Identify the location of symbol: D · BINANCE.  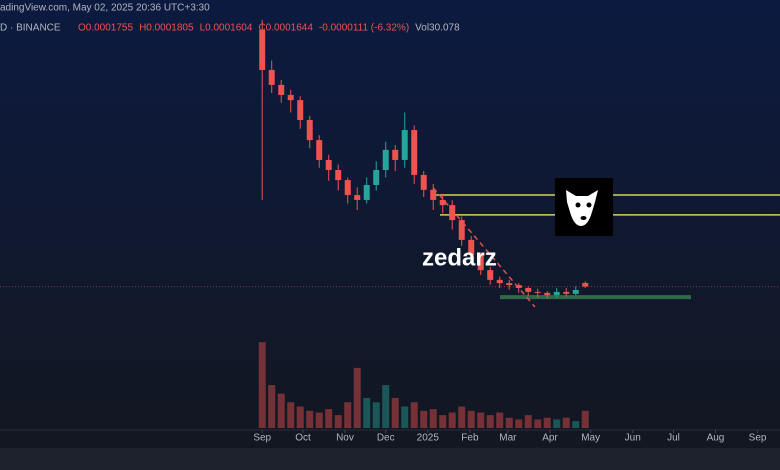
(30, 28).